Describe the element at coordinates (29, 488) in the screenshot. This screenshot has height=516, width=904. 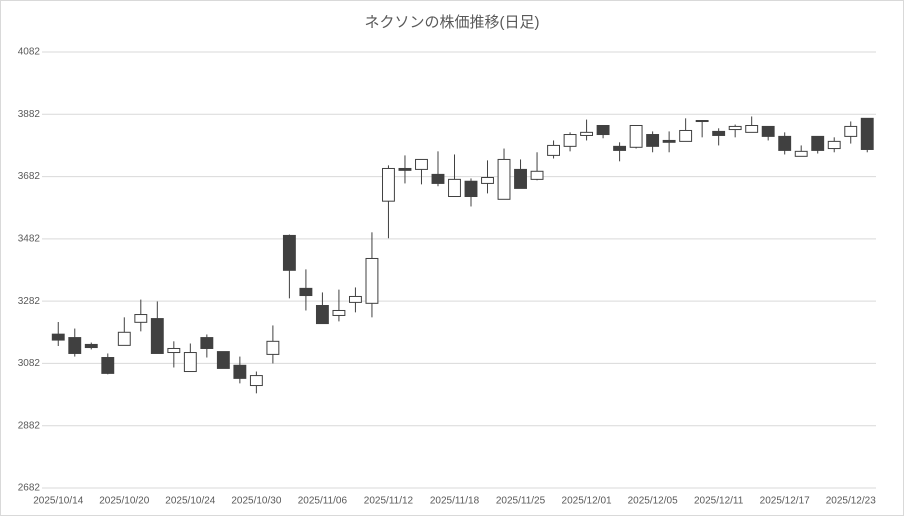
I see `y-tick-label: 2682` at that location.